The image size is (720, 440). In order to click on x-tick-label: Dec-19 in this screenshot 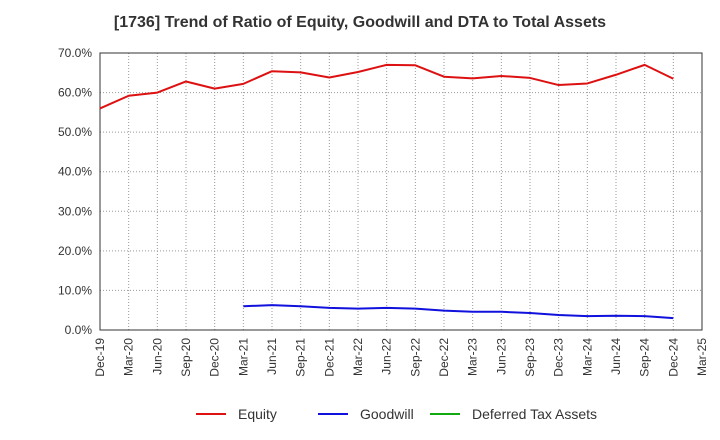, I will do `click(100, 357)`.